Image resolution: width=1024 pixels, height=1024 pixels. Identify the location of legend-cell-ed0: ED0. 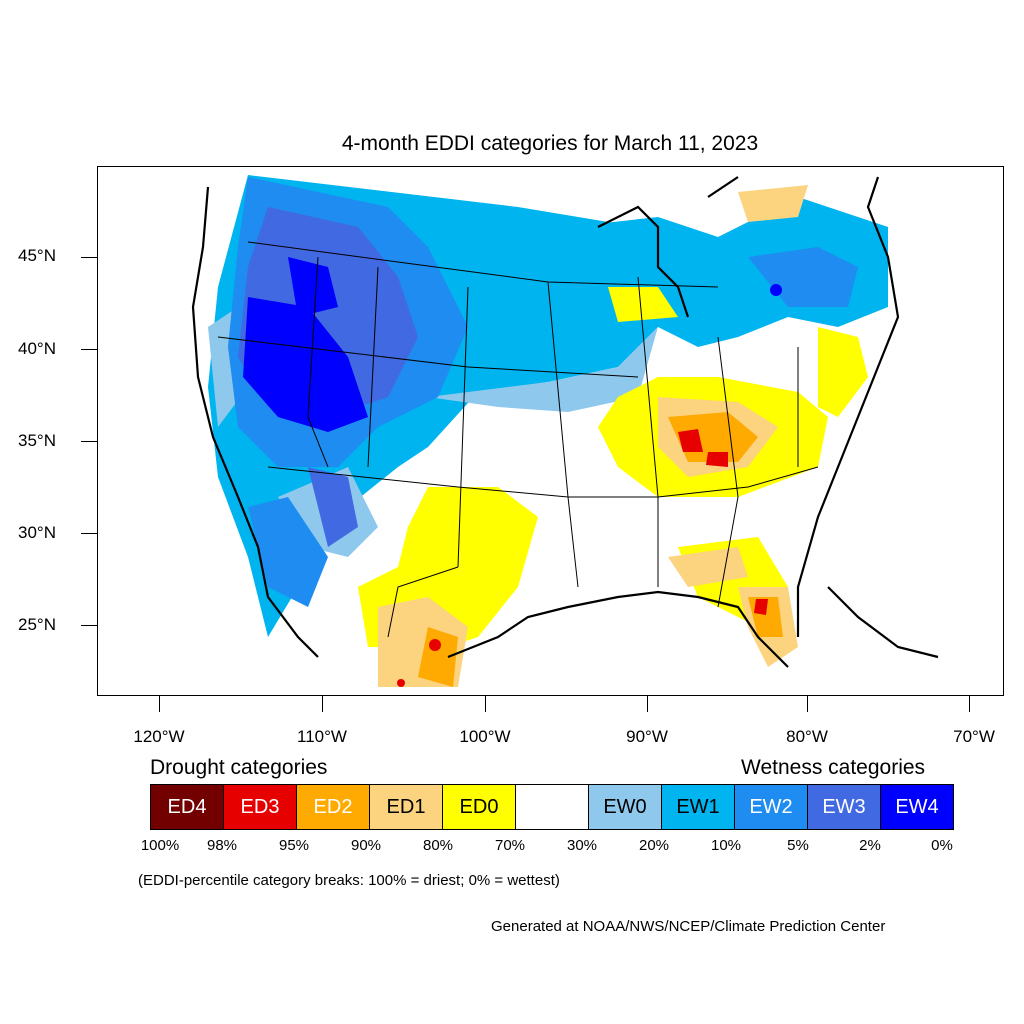
(479, 807).